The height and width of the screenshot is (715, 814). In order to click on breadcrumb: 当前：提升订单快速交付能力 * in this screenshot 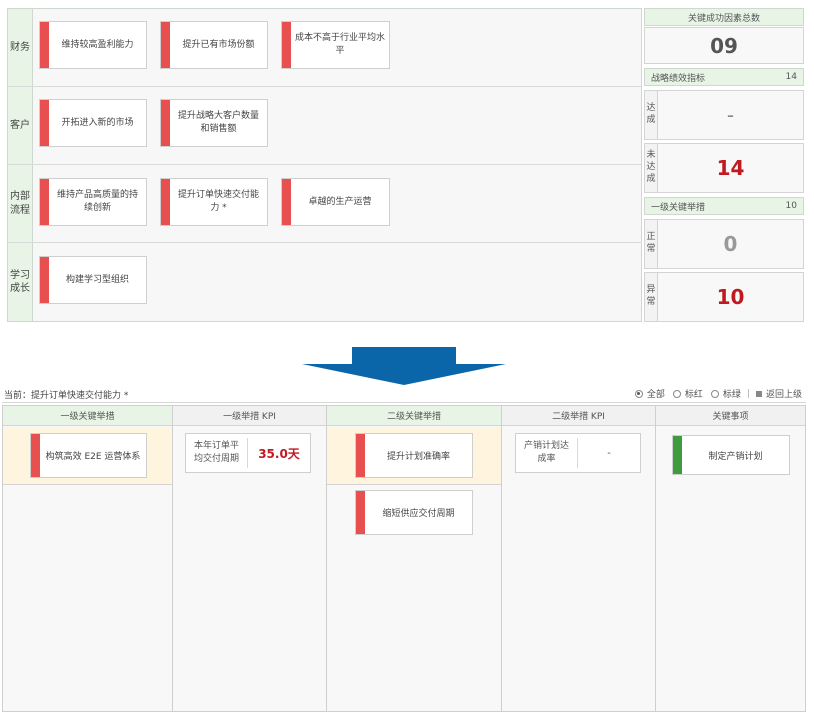, I will do `click(66, 396)`.